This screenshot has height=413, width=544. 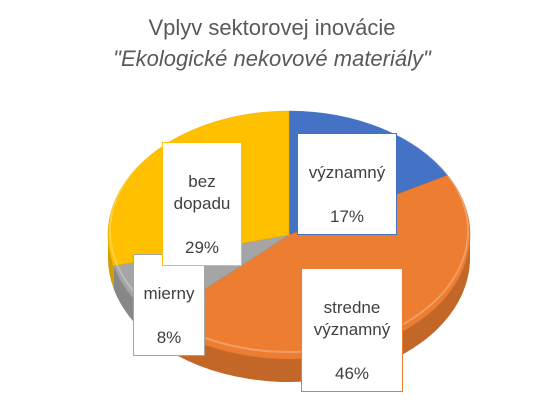 I want to click on chart-subtitle: "Ekologické nekovové materiály", so click(x=272, y=58).